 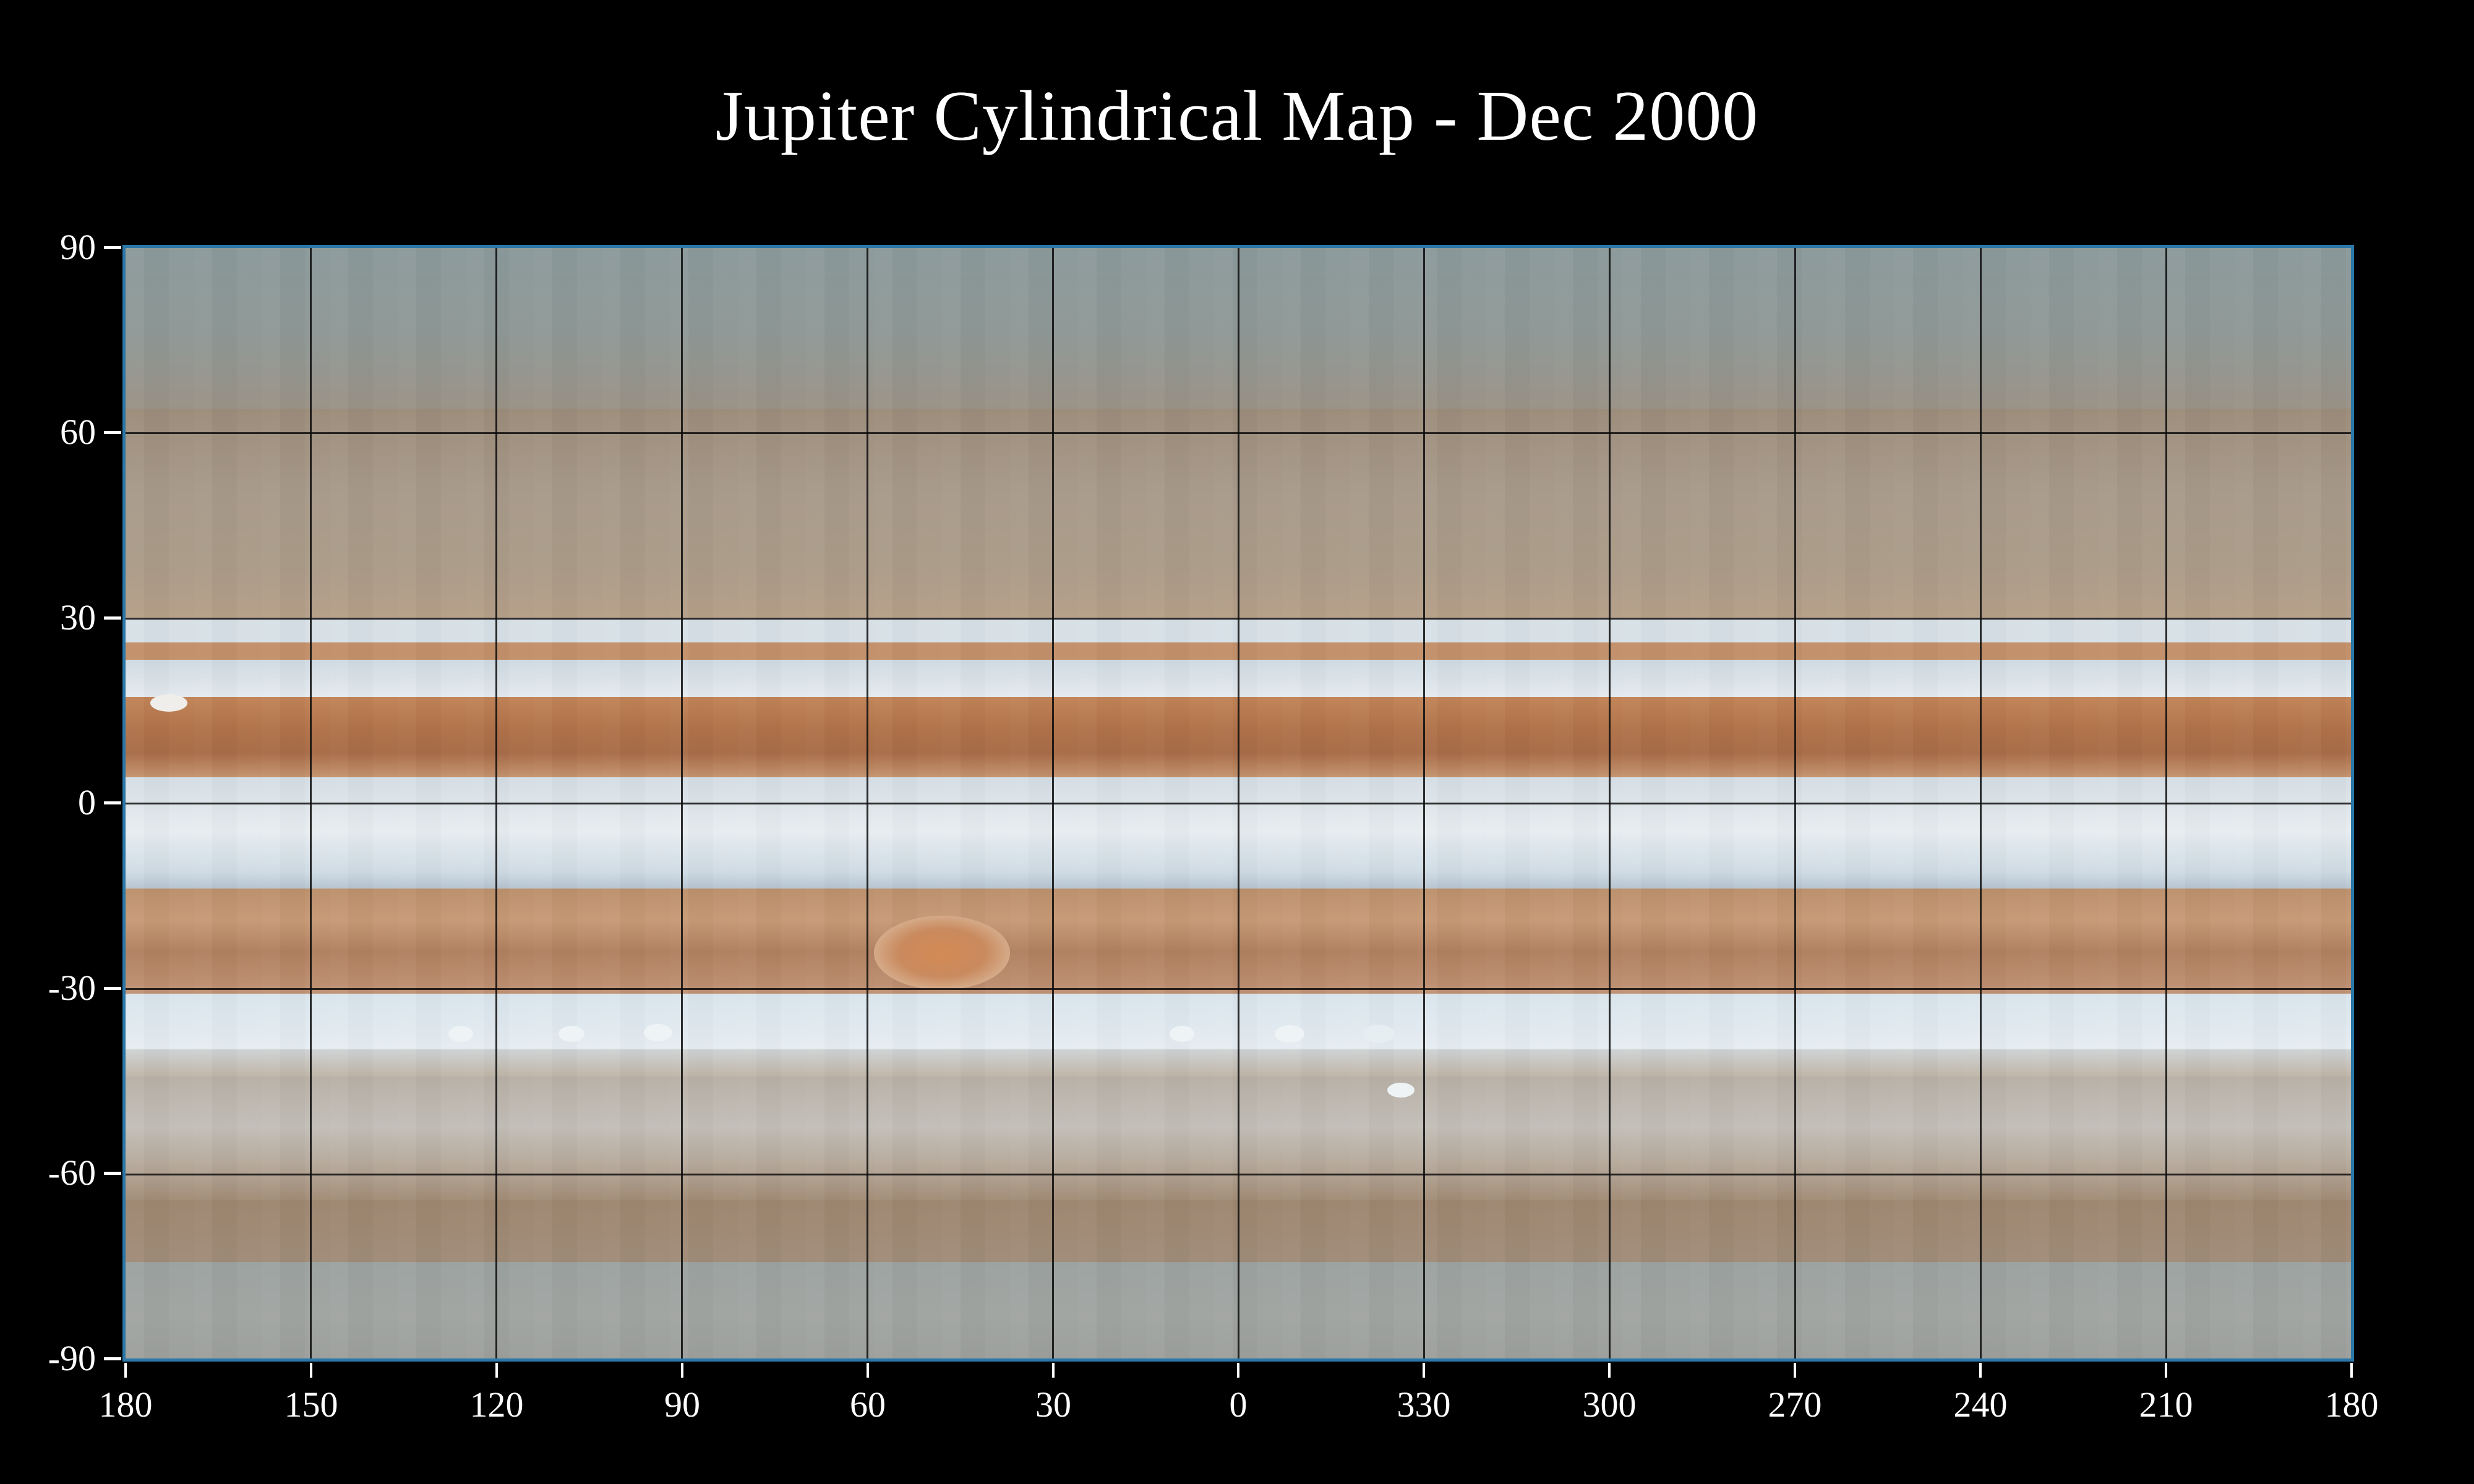 I want to click on y-tick-label: -30, so click(x=72, y=988).